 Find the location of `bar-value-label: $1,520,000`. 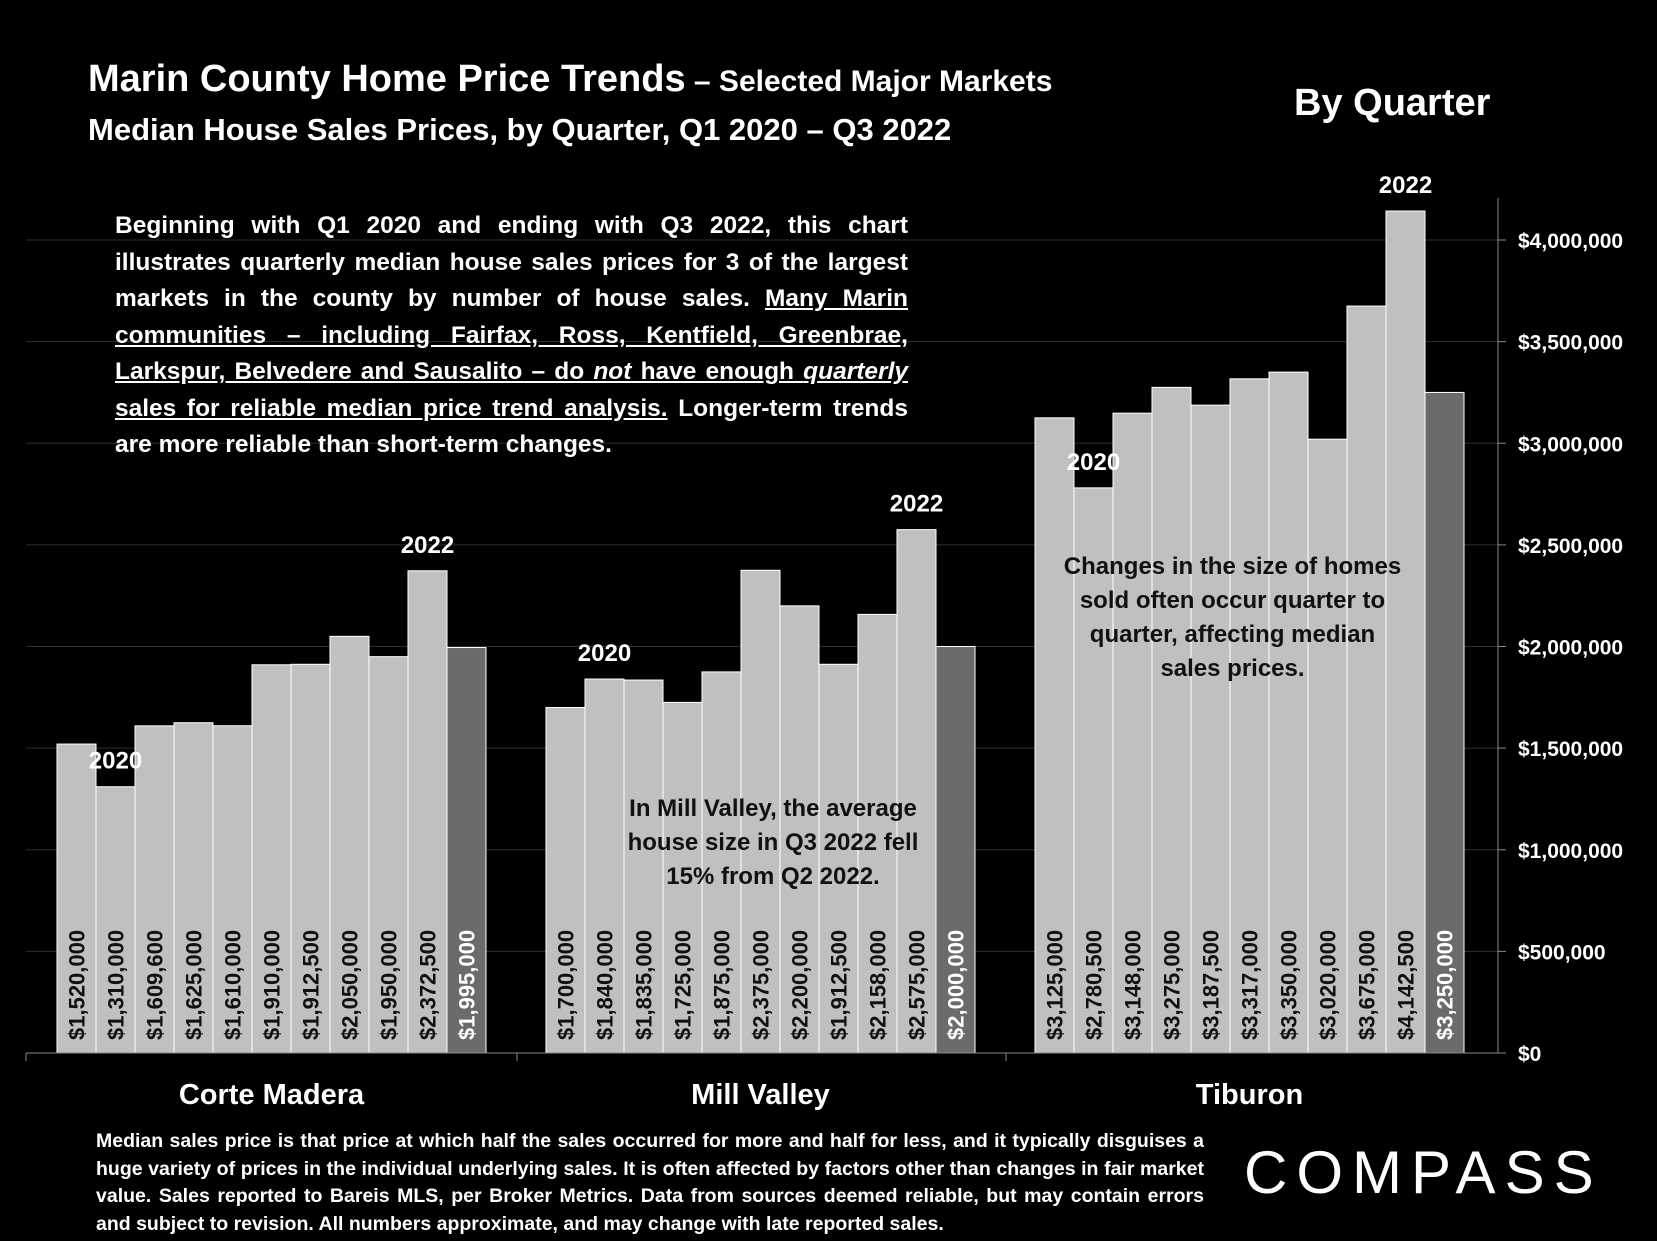

bar-value-label: $1,520,000 is located at coordinates (77, 985).